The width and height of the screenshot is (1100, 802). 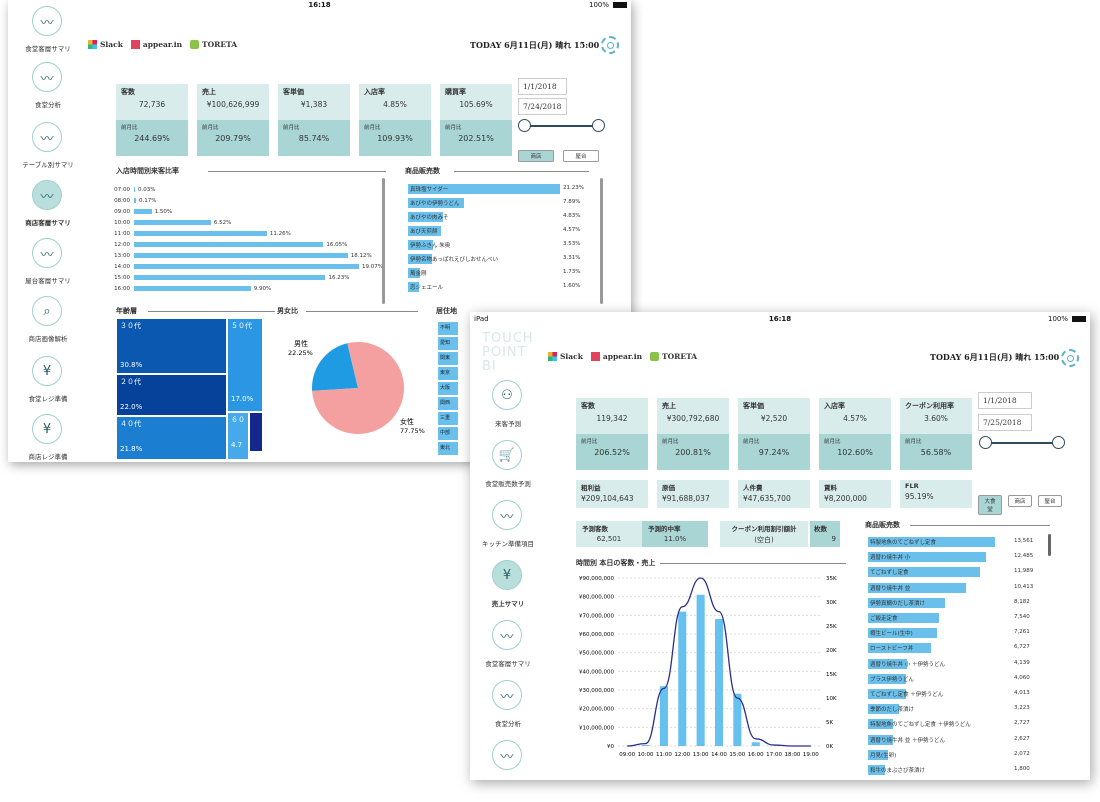 I want to click on residence-item: 中部, so click(x=448, y=433).